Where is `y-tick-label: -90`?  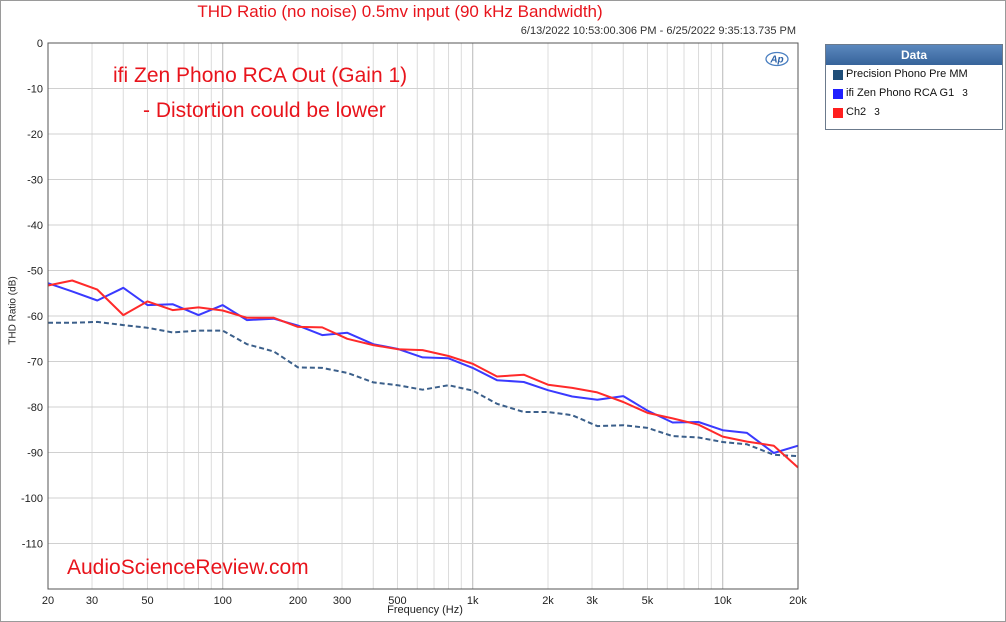
y-tick-label: -90 is located at coordinates (35, 454).